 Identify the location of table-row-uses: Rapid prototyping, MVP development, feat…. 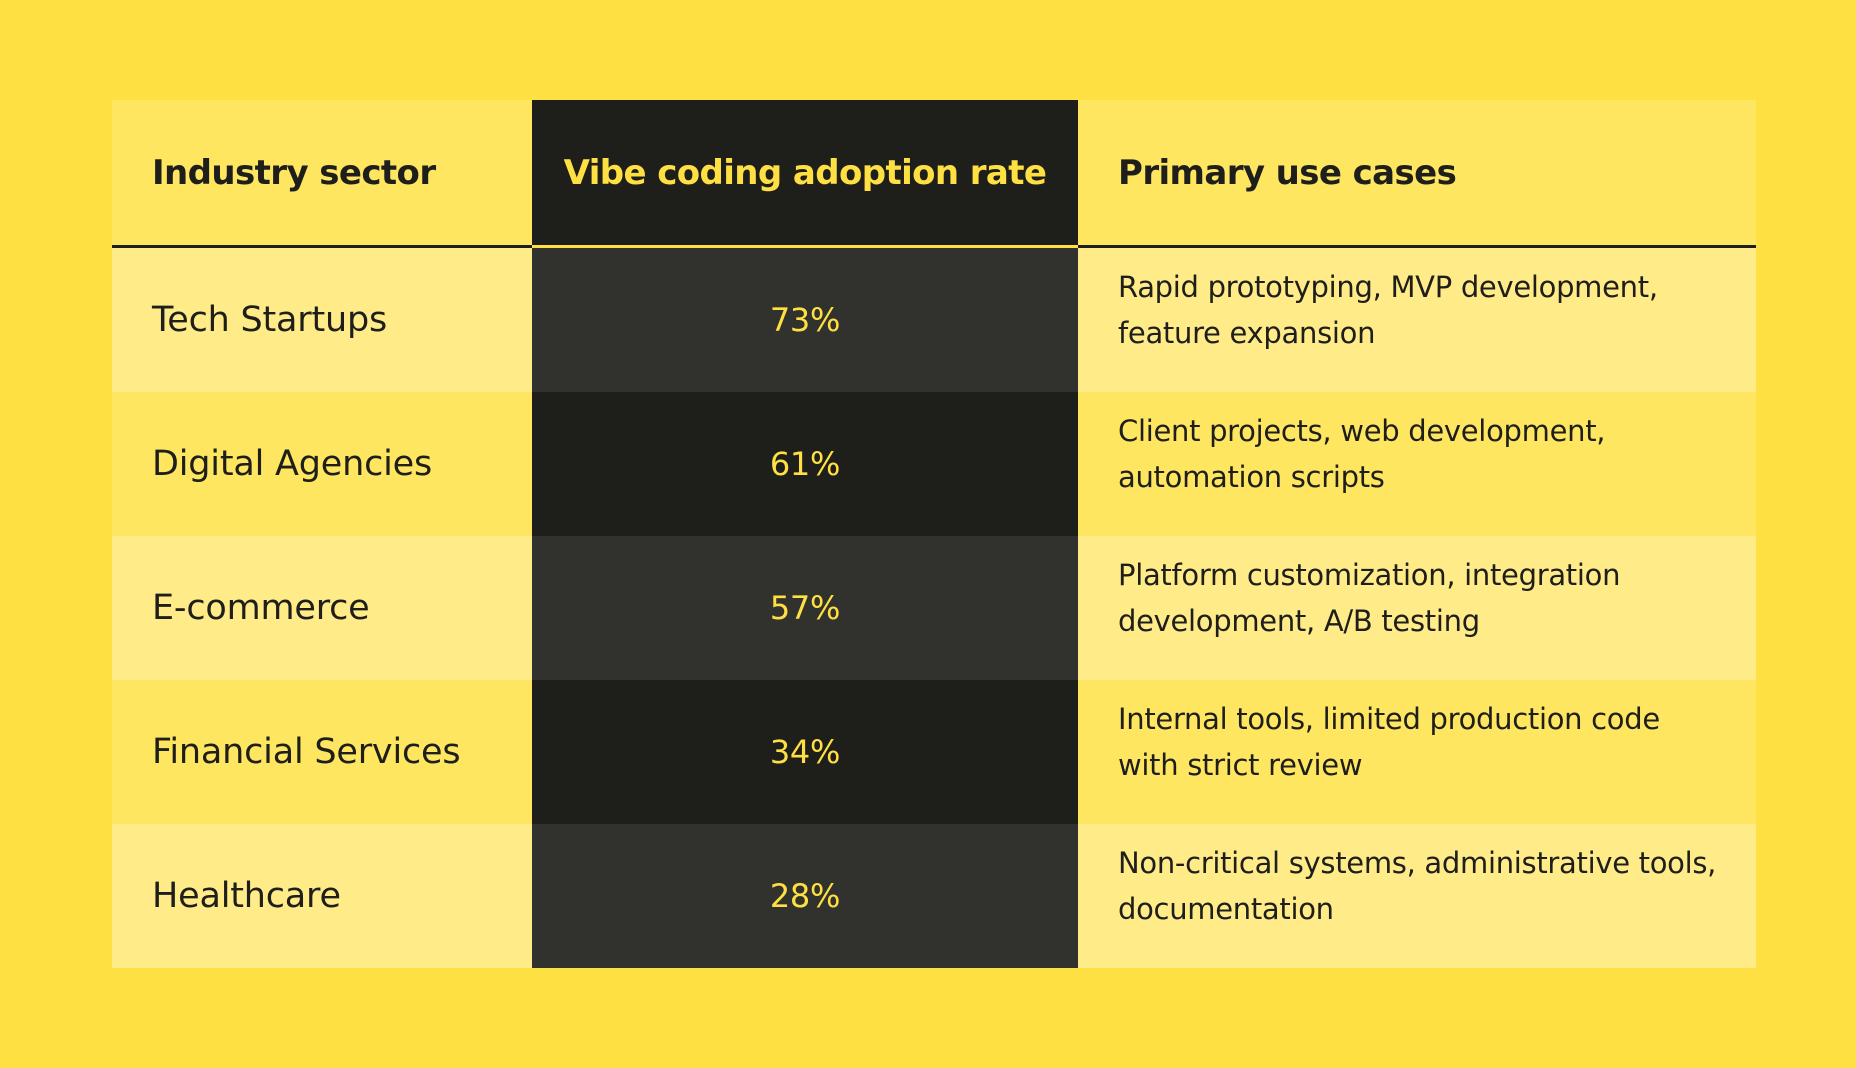
(1417, 320).